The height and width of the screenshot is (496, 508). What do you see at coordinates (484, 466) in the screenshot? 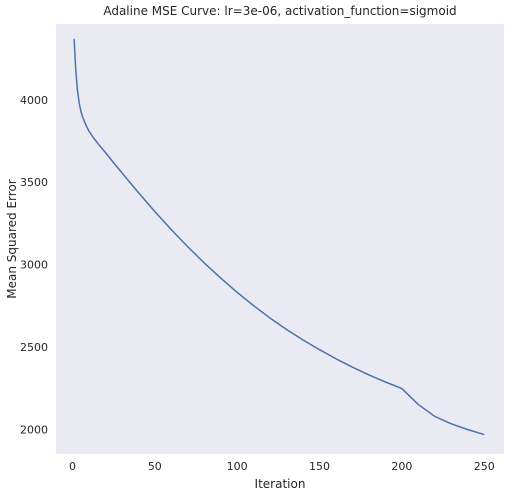
I see `x-tick-label: 250` at bounding box center [484, 466].